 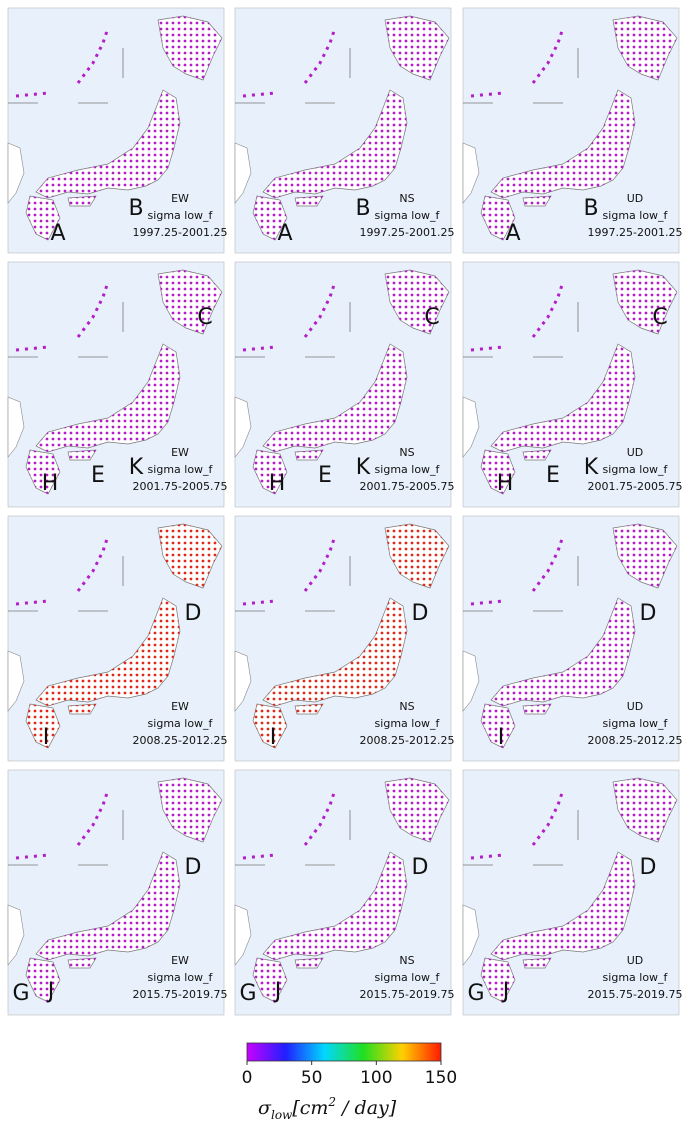 I want to click on map-panel: UD sigma low_f 2001.75-2005.75 C H E K, so click(x=572, y=384).